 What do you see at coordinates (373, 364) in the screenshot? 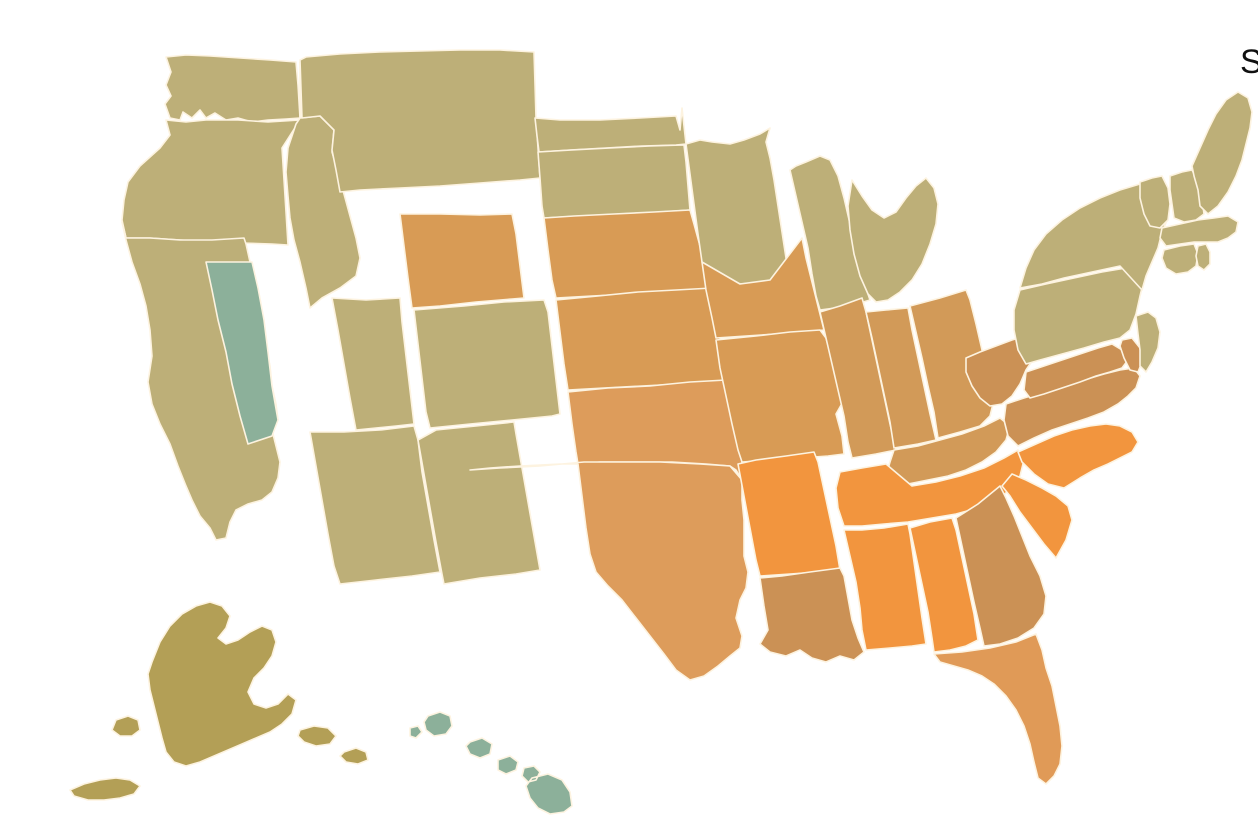
I see `state-ut: Utah` at bounding box center [373, 364].